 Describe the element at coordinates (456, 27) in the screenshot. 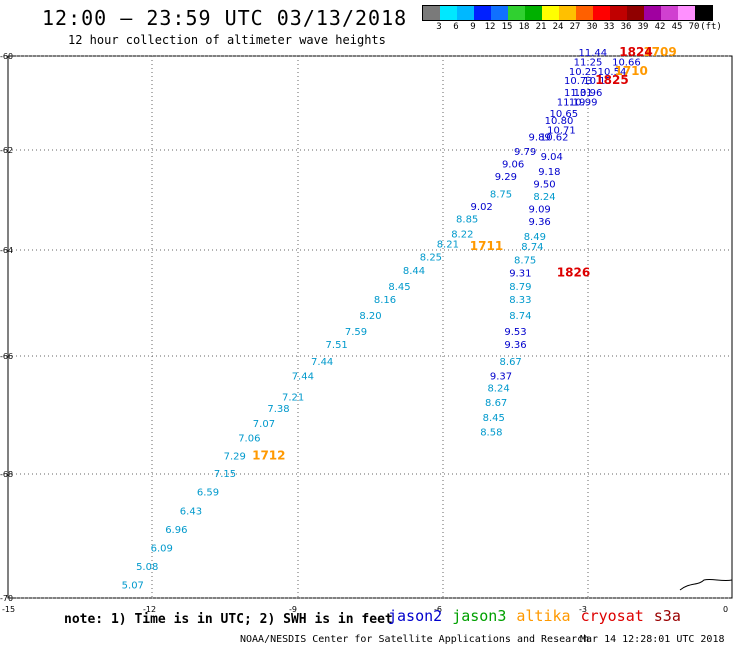

I see `color-scale-label: 6` at that location.